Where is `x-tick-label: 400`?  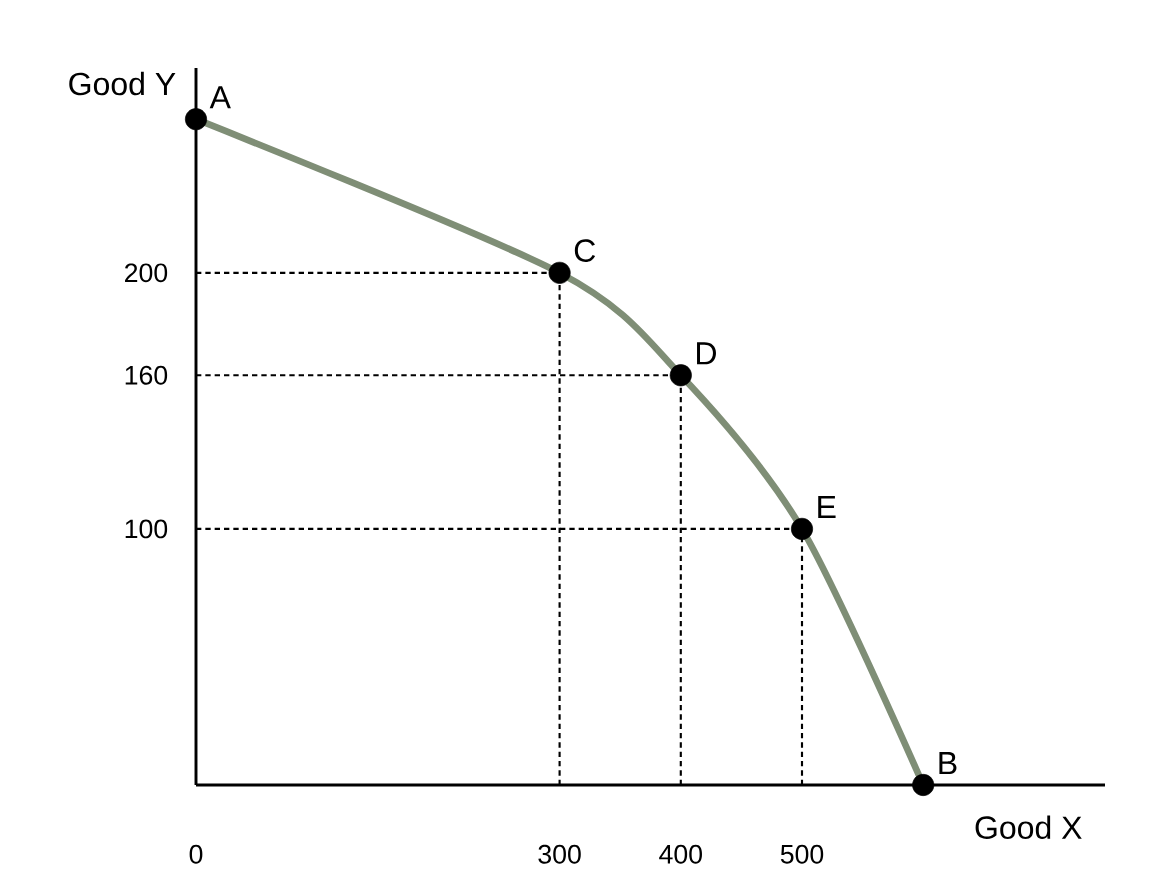
x-tick-label: 400 is located at coordinates (680, 854).